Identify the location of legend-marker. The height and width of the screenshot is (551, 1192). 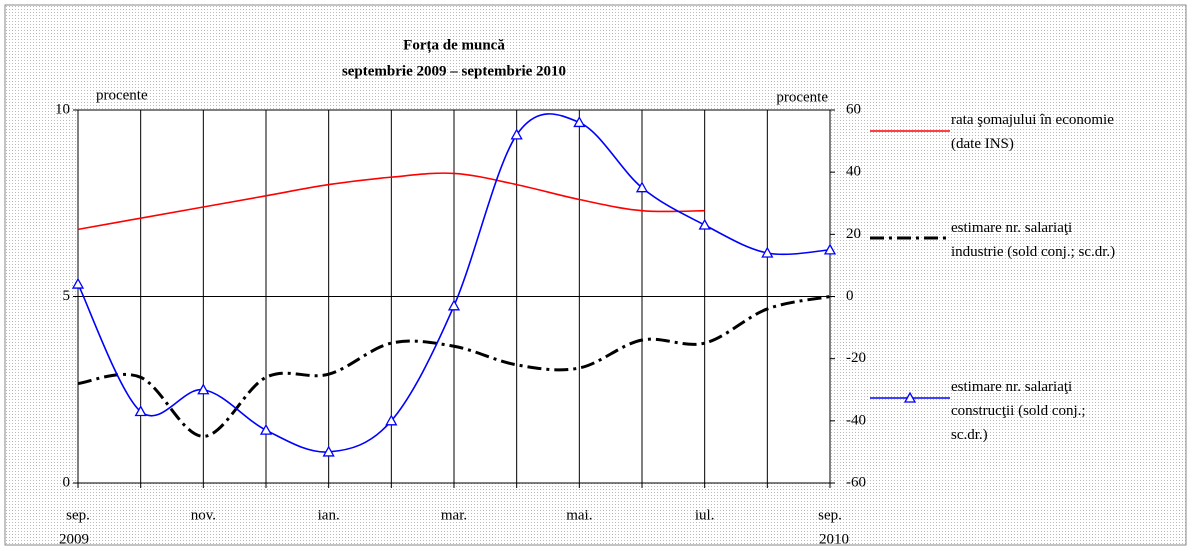
(910, 397).